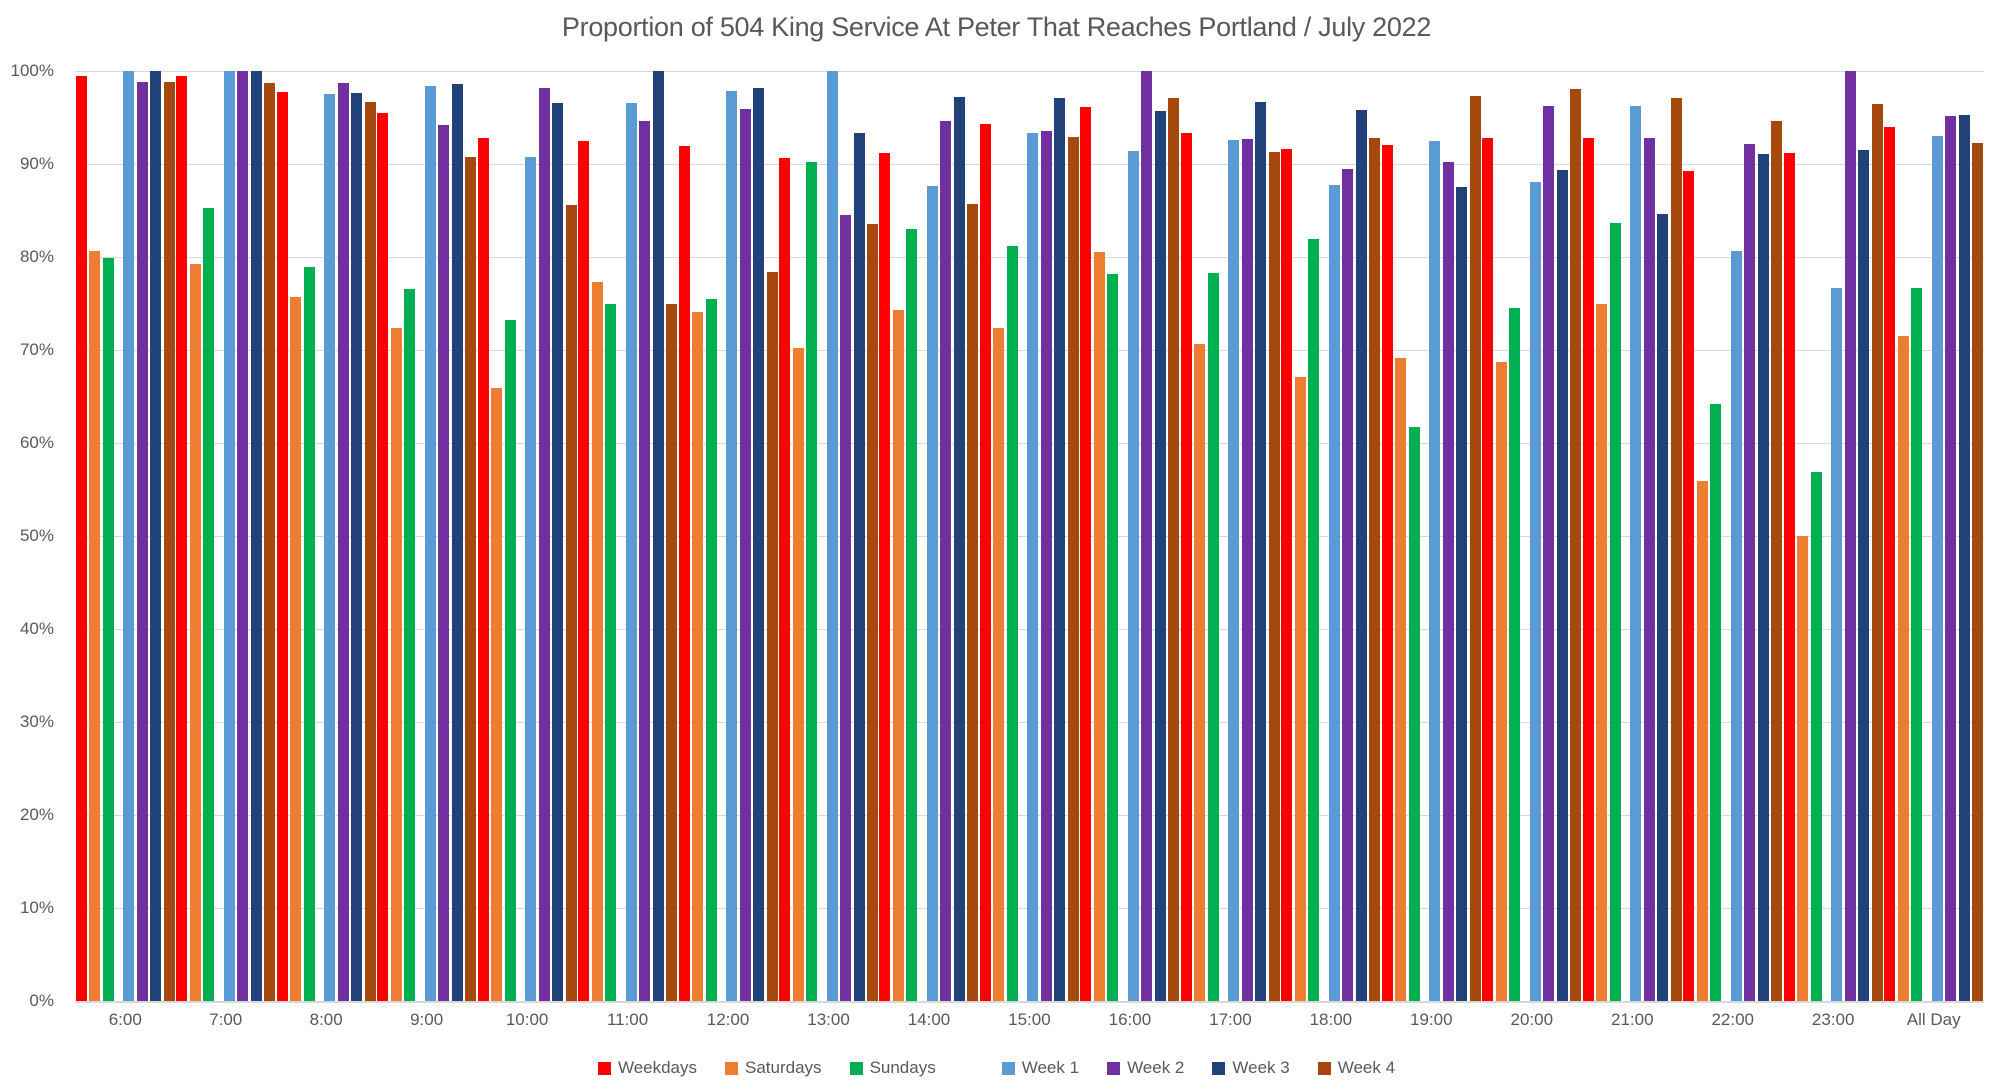 Image resolution: width=1993 pixels, height=1091 pixels. What do you see at coordinates (1833, 1019) in the screenshot?
I see `x-tick-label: 23:00` at bounding box center [1833, 1019].